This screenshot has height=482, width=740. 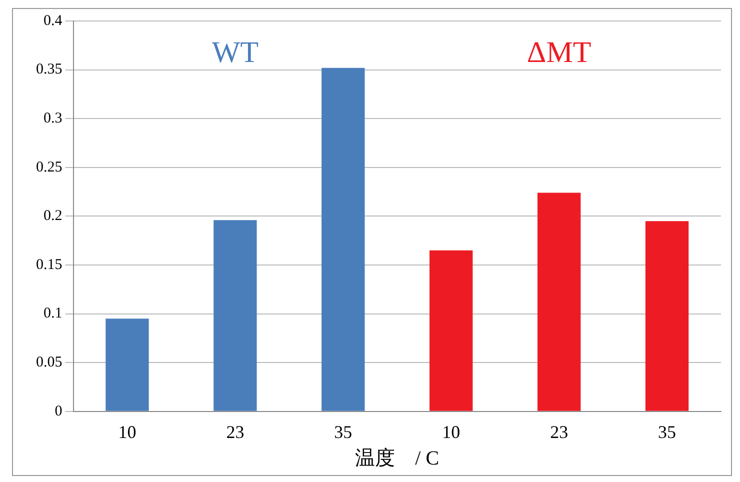 I want to click on y-tick-label: 0.15, so click(x=49, y=264).